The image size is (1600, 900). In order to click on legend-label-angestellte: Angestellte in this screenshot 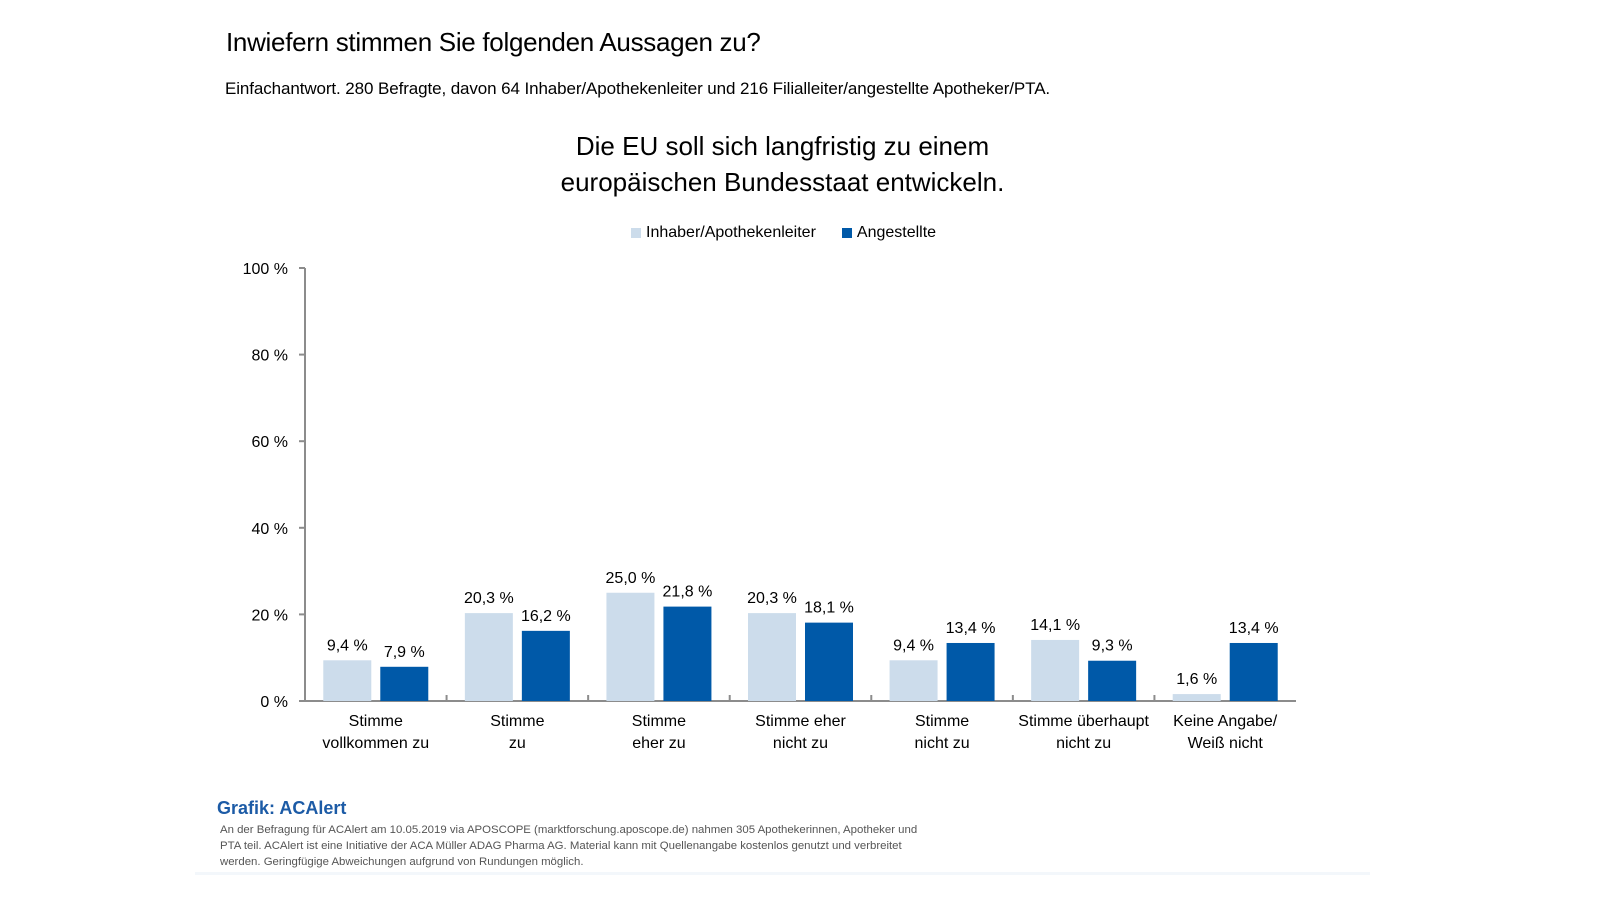, I will do `click(896, 232)`.